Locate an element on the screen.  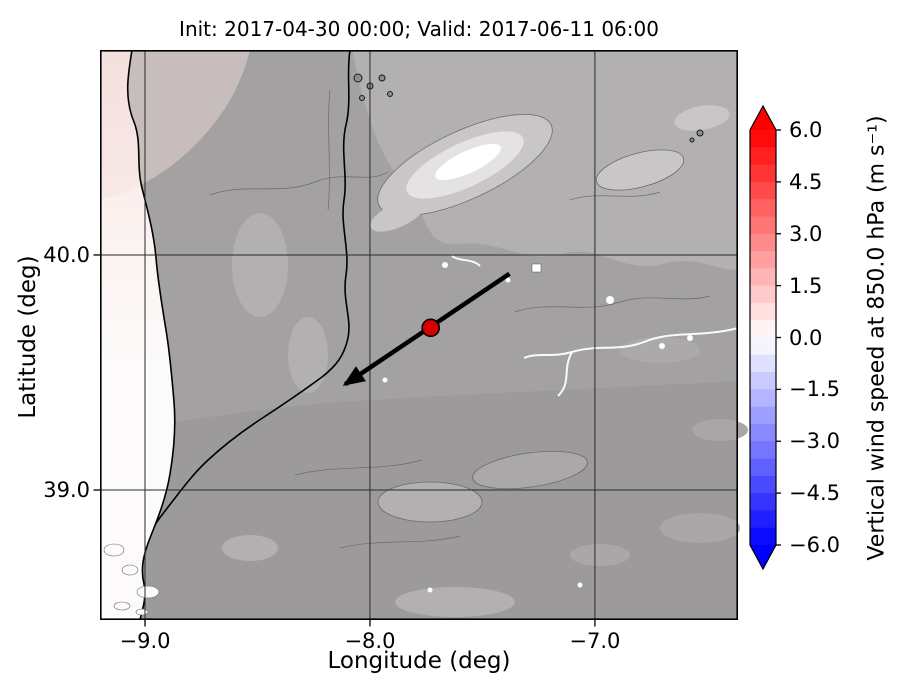
colorbar-tick-label: −4.5 is located at coordinates (814, 493).